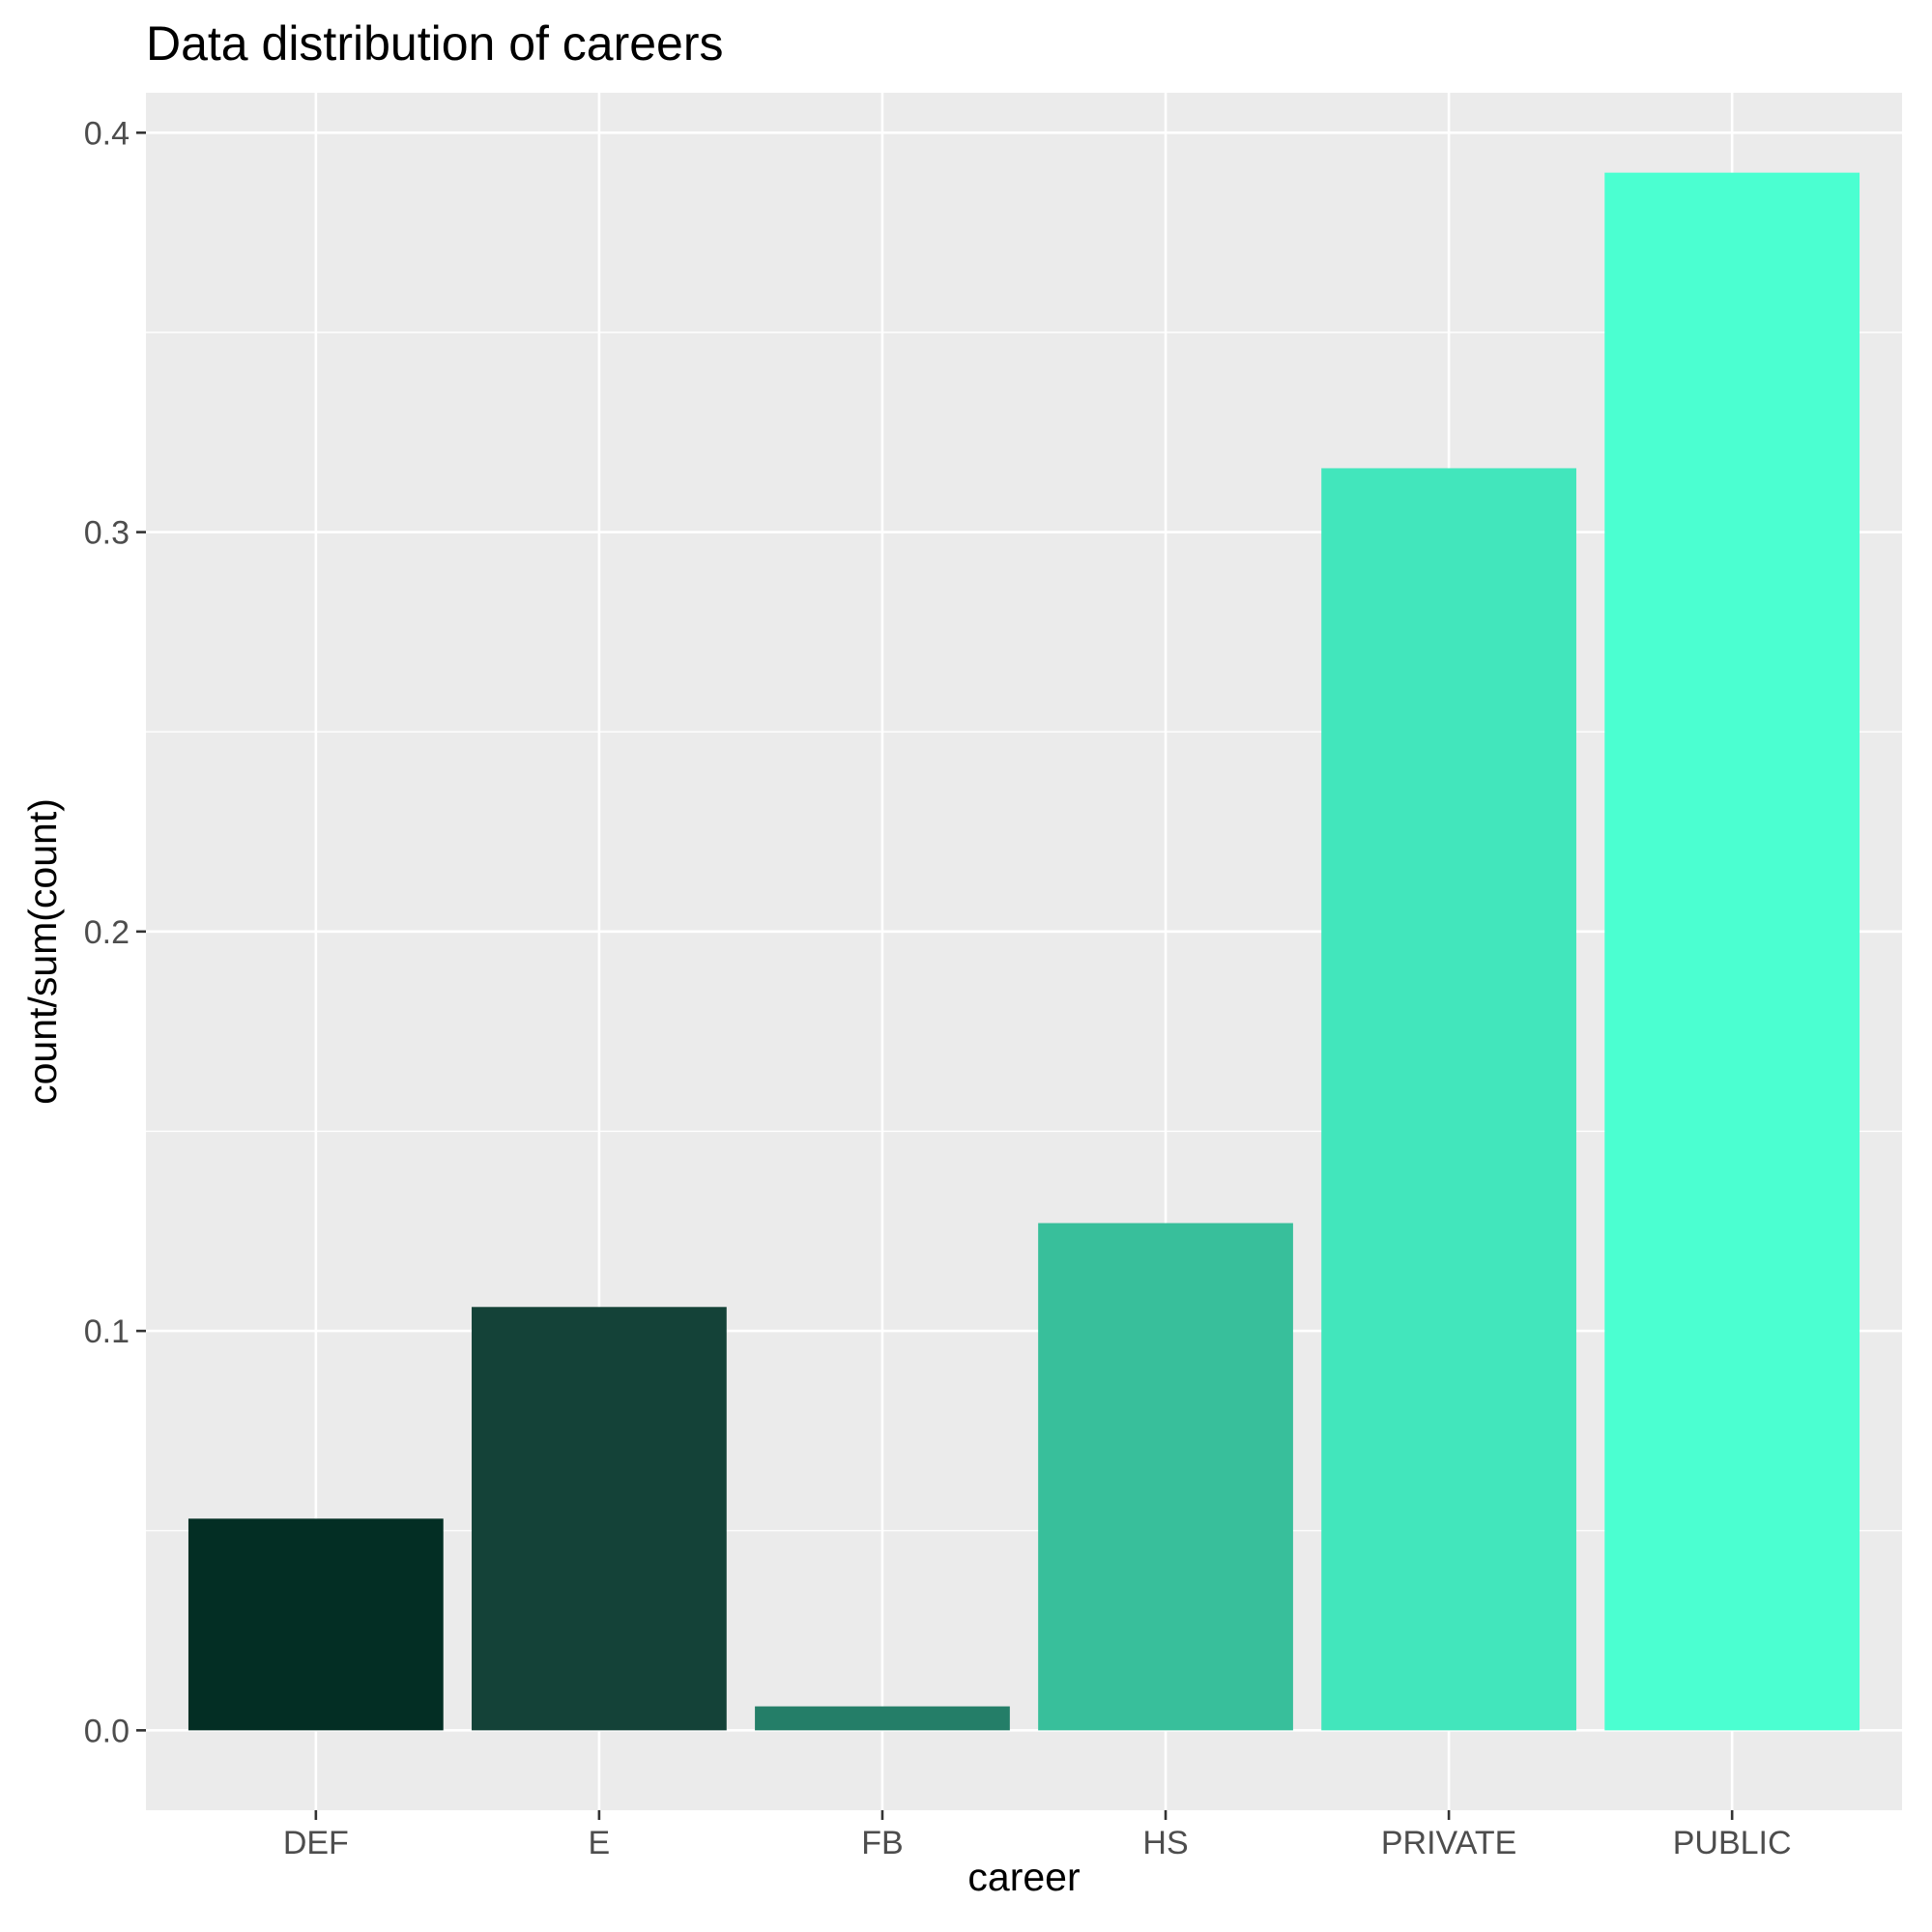  I want to click on chart-title: Data distribution of careers, so click(435, 43).